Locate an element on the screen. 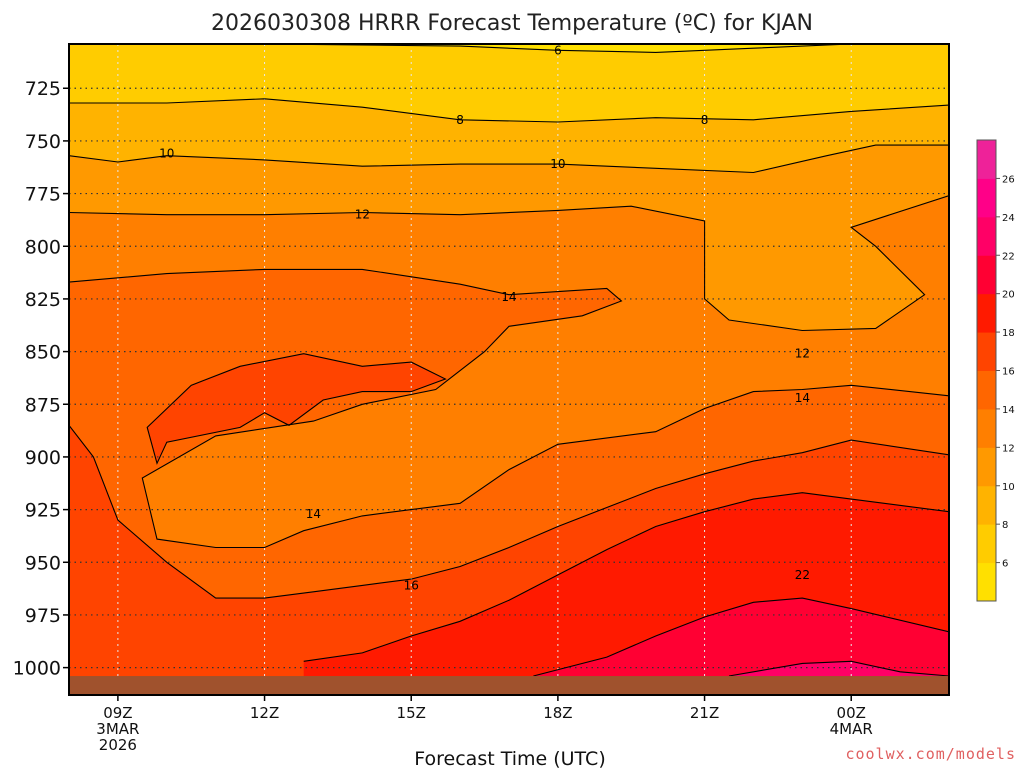 The height and width of the screenshot is (768, 1024). y-tick-label: 825 is located at coordinates (43, 300).